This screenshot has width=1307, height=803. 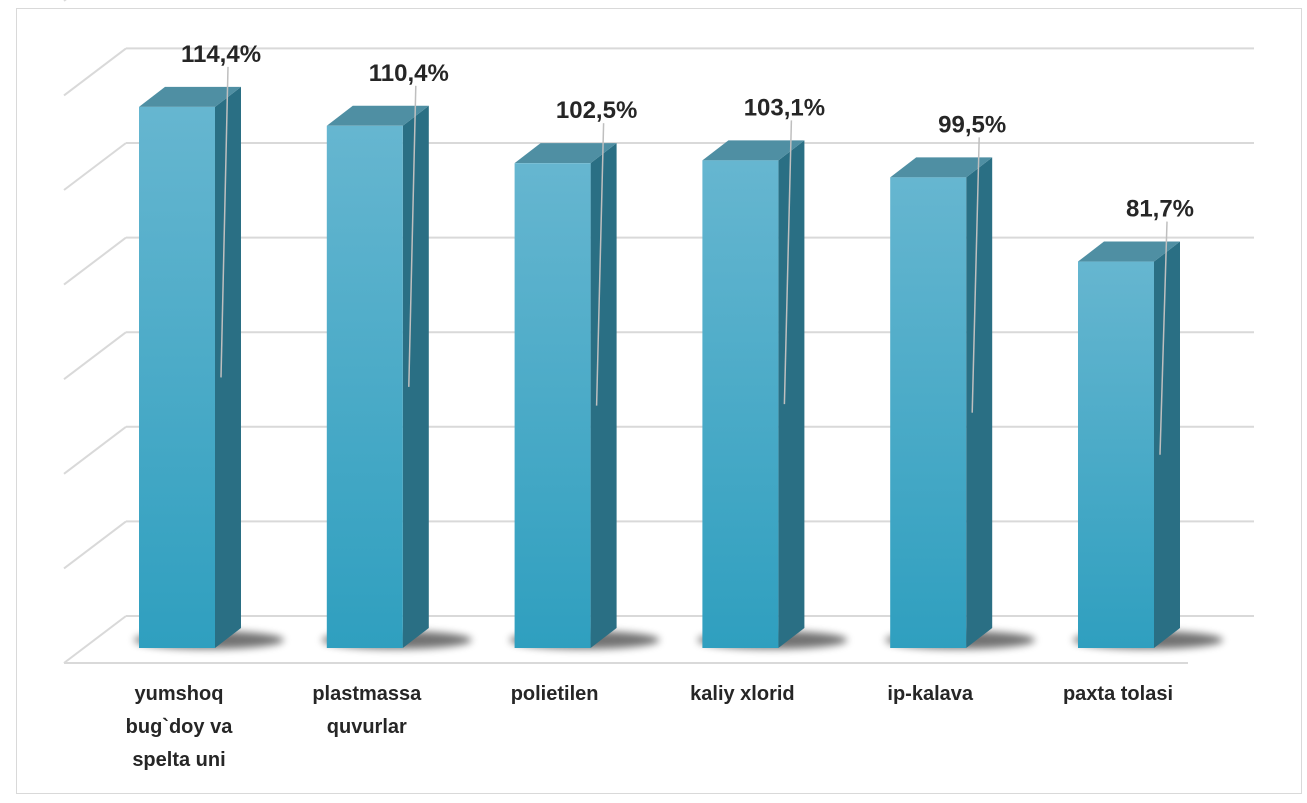 What do you see at coordinates (178, 760) in the screenshot?
I see `category-label: spelta uni` at bounding box center [178, 760].